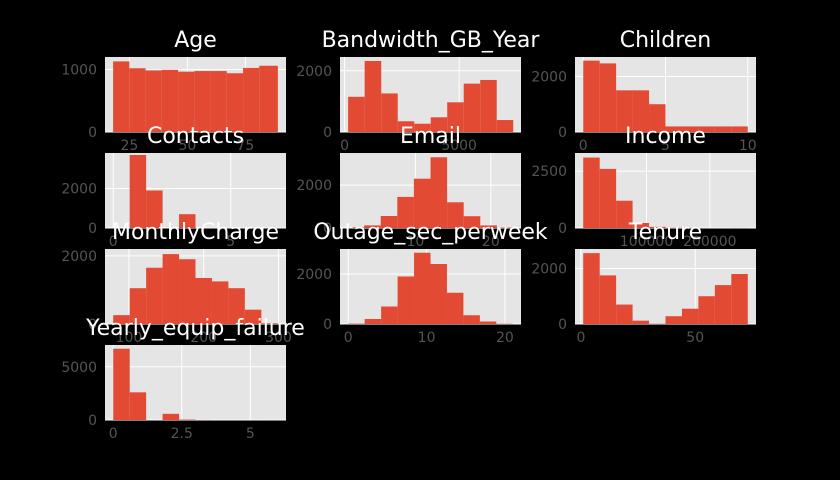 The image size is (840, 480). What do you see at coordinates (665, 232) in the screenshot?
I see `panel-title-tenure: Tenure` at bounding box center [665, 232].